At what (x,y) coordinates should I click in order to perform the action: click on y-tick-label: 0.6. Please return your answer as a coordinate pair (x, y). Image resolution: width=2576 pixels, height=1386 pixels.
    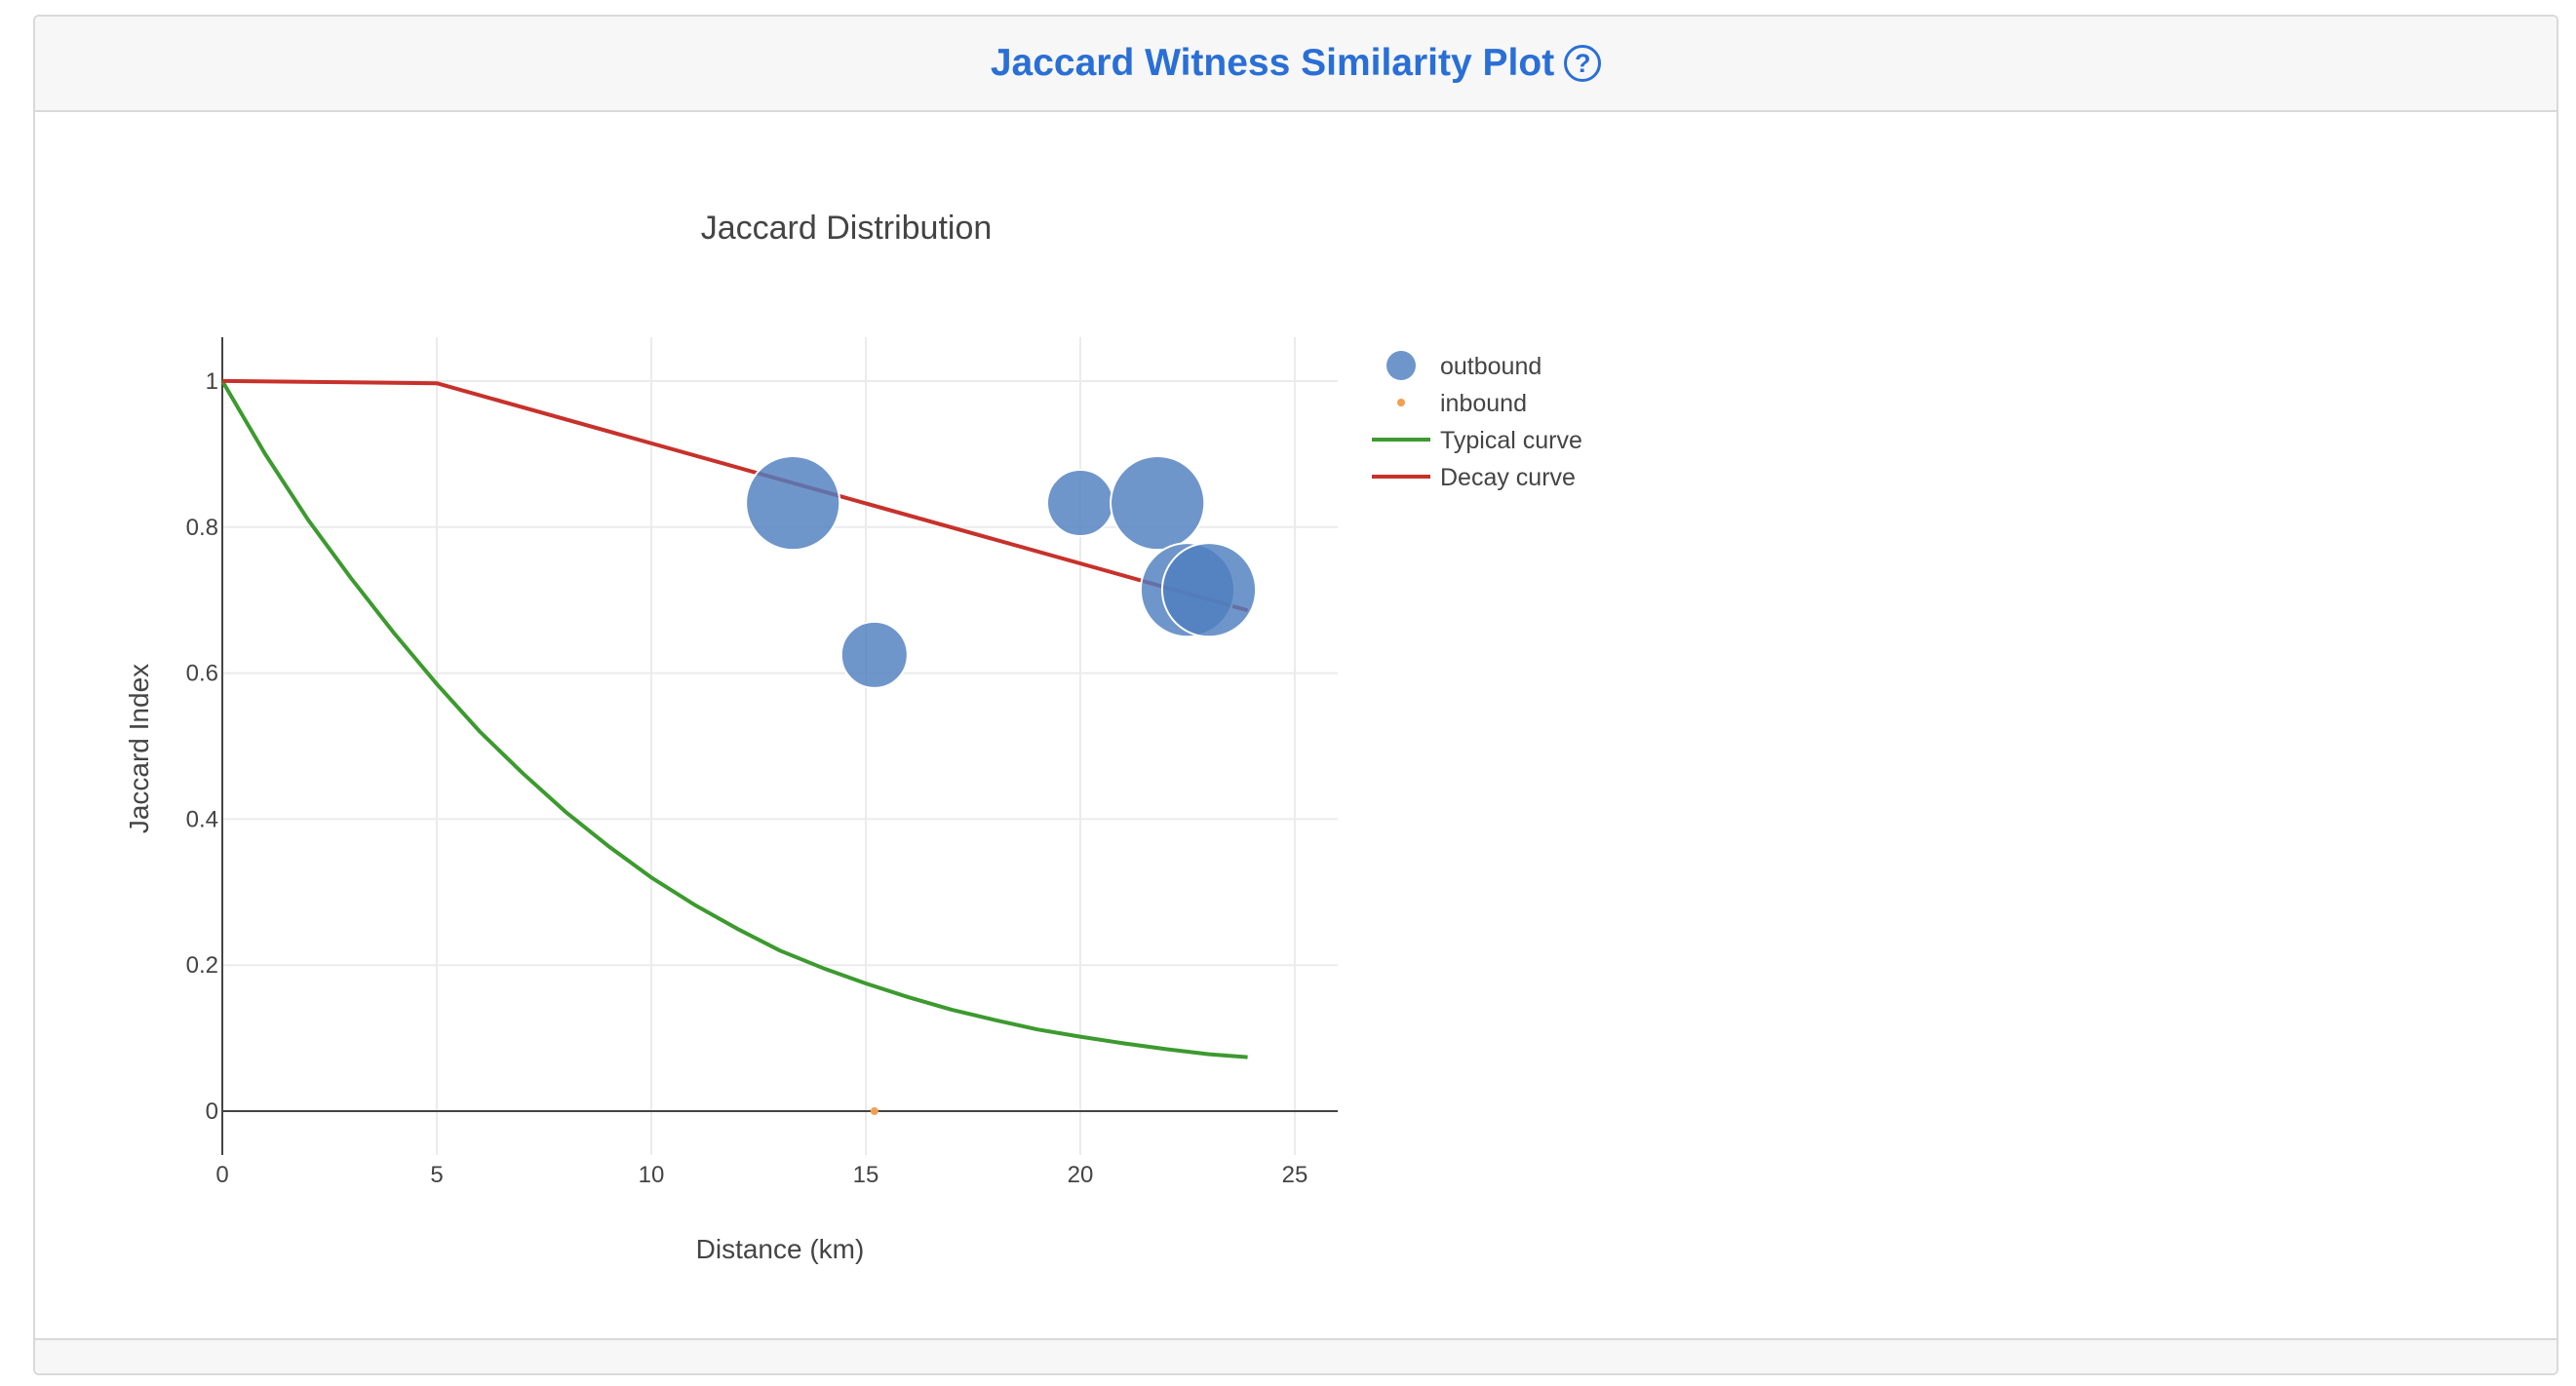
    Looking at the image, I should click on (202, 674).